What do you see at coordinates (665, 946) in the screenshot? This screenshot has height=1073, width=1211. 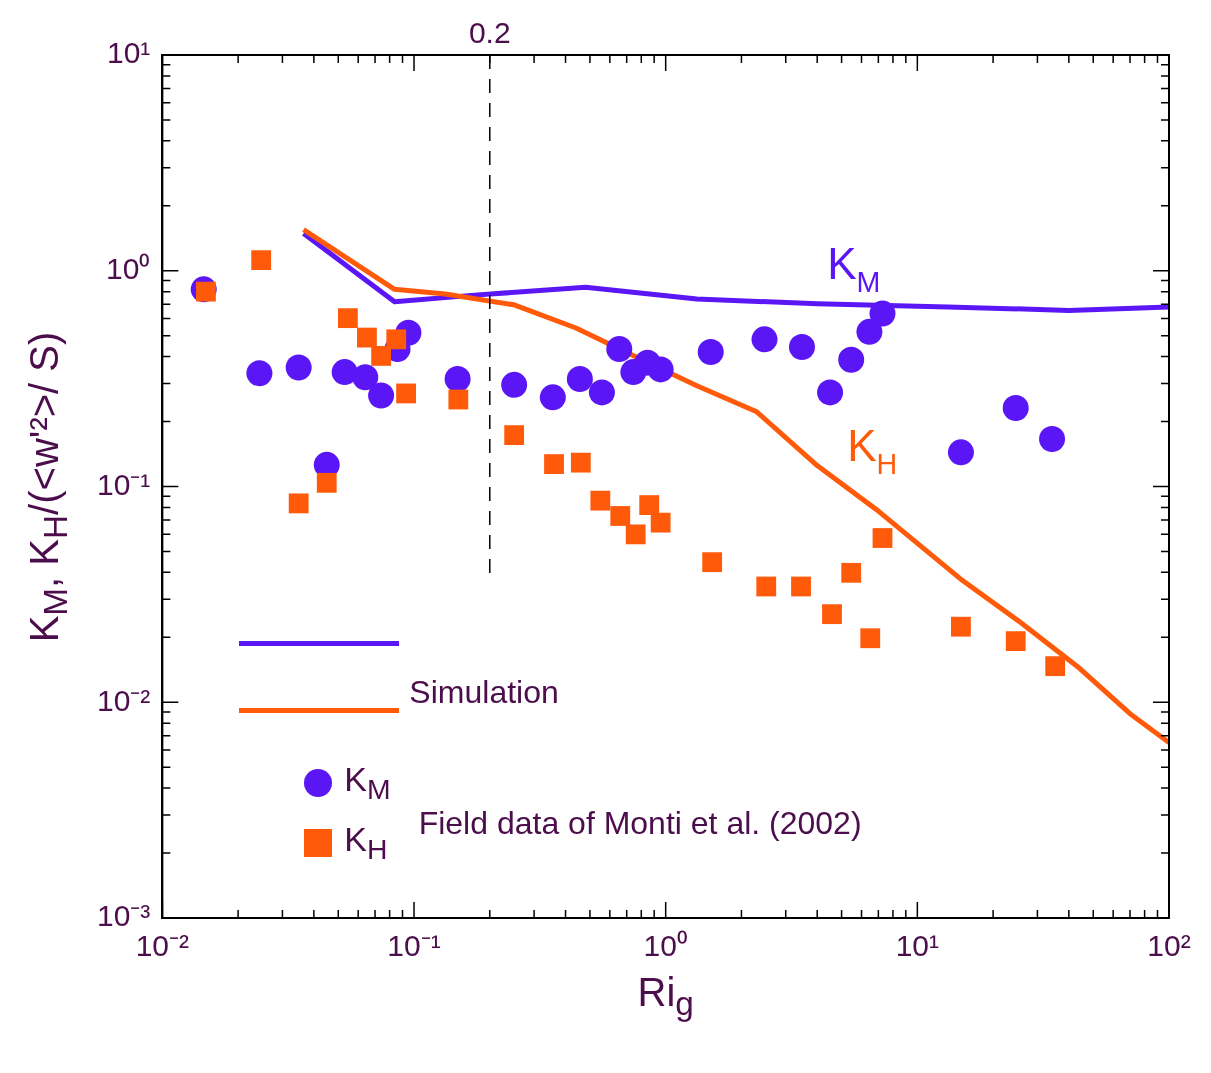 I see `x-tick-label: 10⁰` at bounding box center [665, 946].